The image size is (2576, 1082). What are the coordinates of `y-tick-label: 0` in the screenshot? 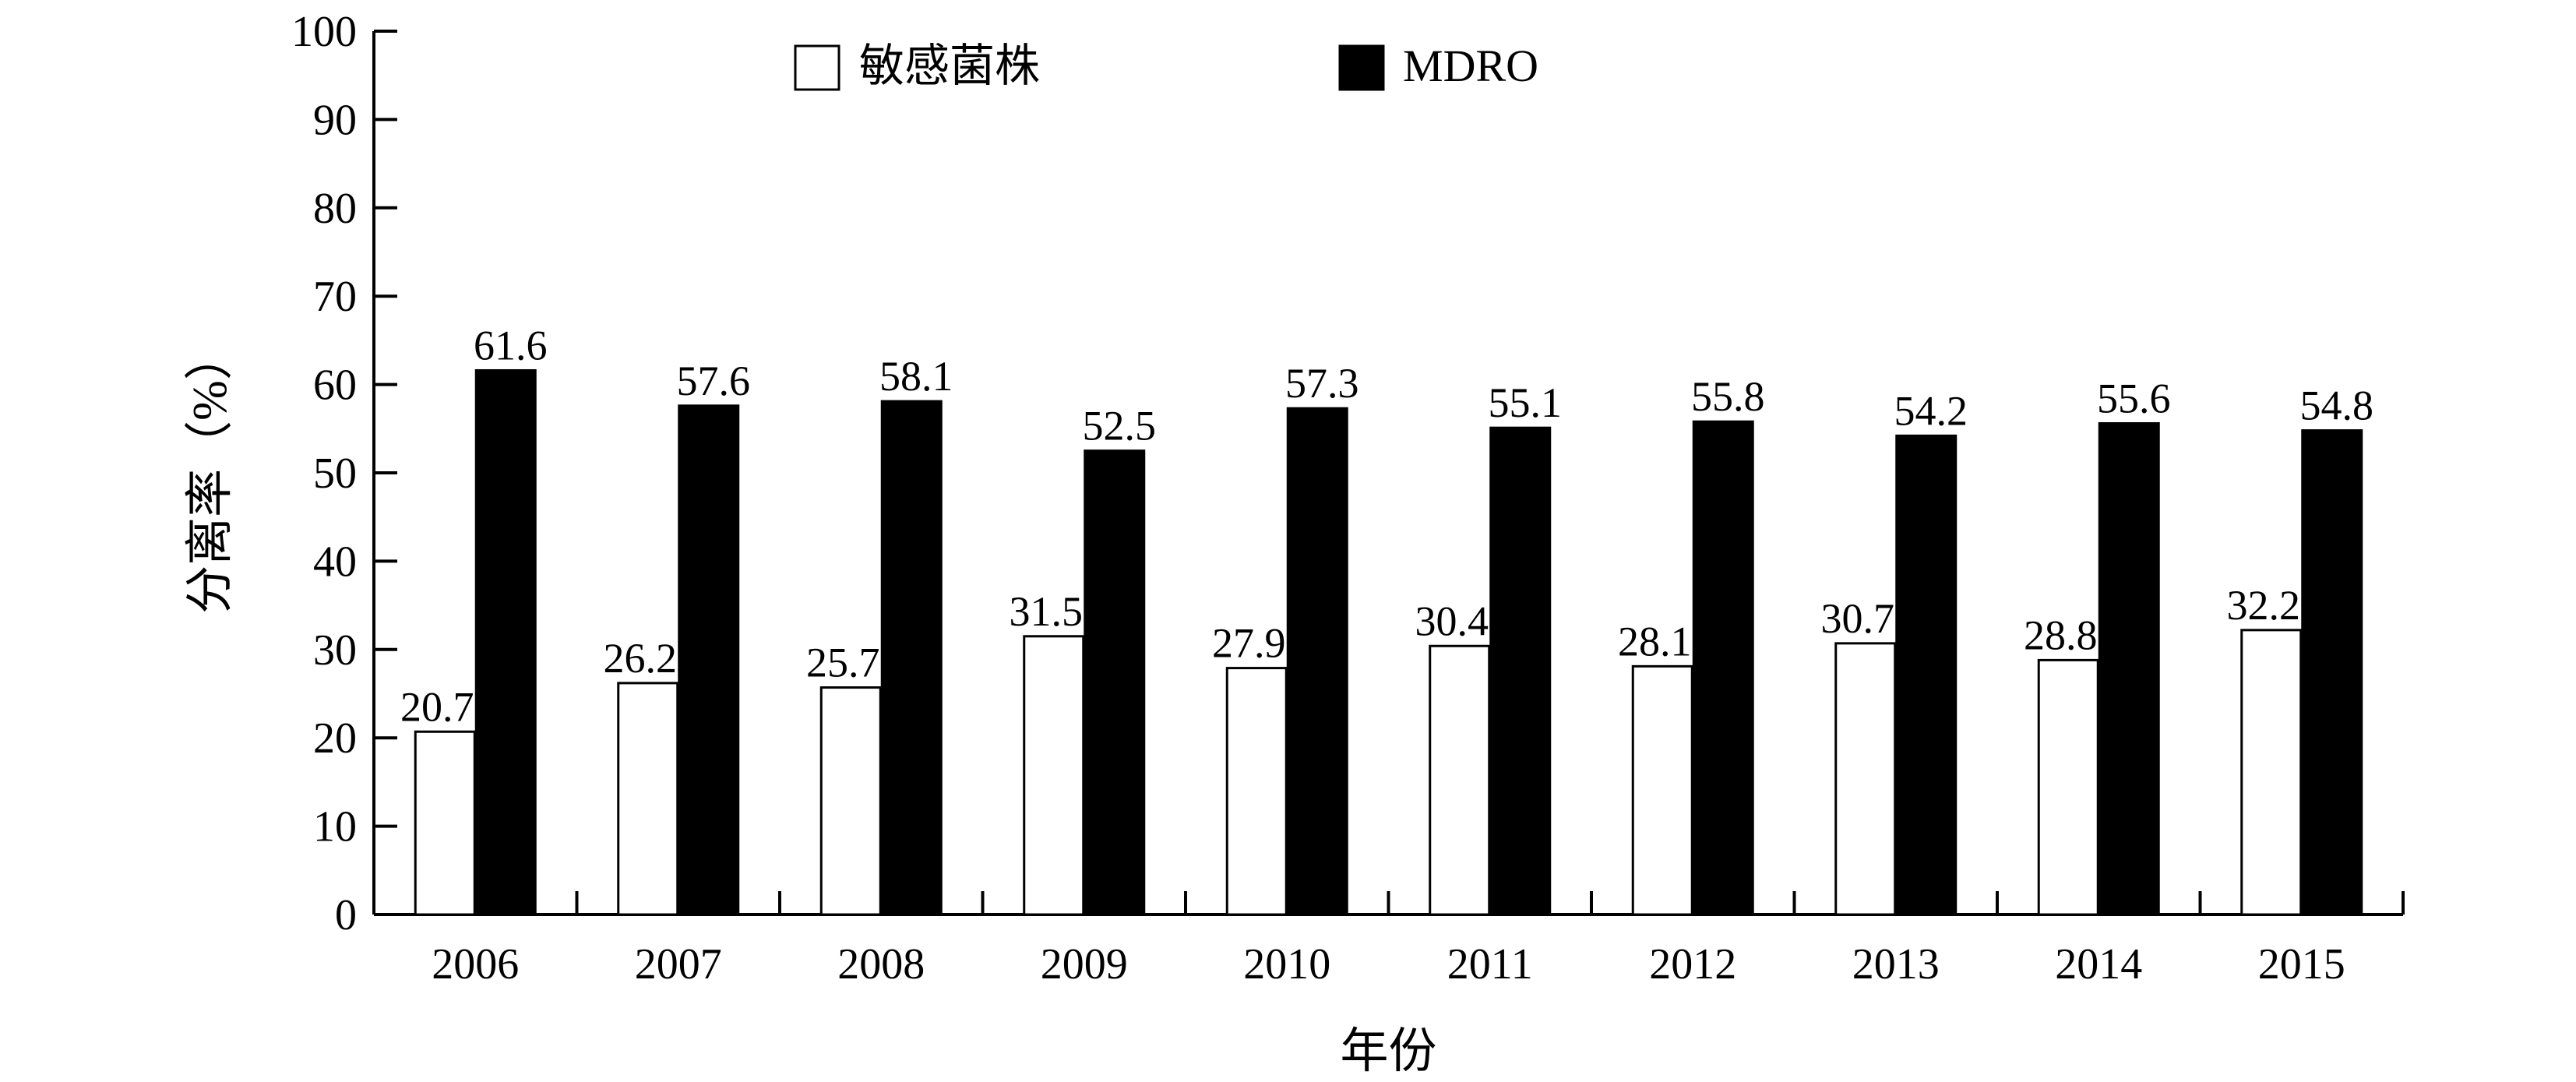 It's located at (346, 915).